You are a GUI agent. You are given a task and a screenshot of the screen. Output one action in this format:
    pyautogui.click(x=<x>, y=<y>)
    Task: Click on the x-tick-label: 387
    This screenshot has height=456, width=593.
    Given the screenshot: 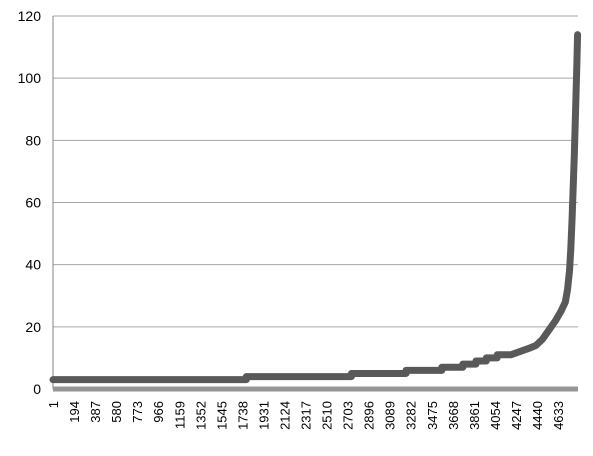 What is the action you would take?
    pyautogui.click(x=95, y=412)
    